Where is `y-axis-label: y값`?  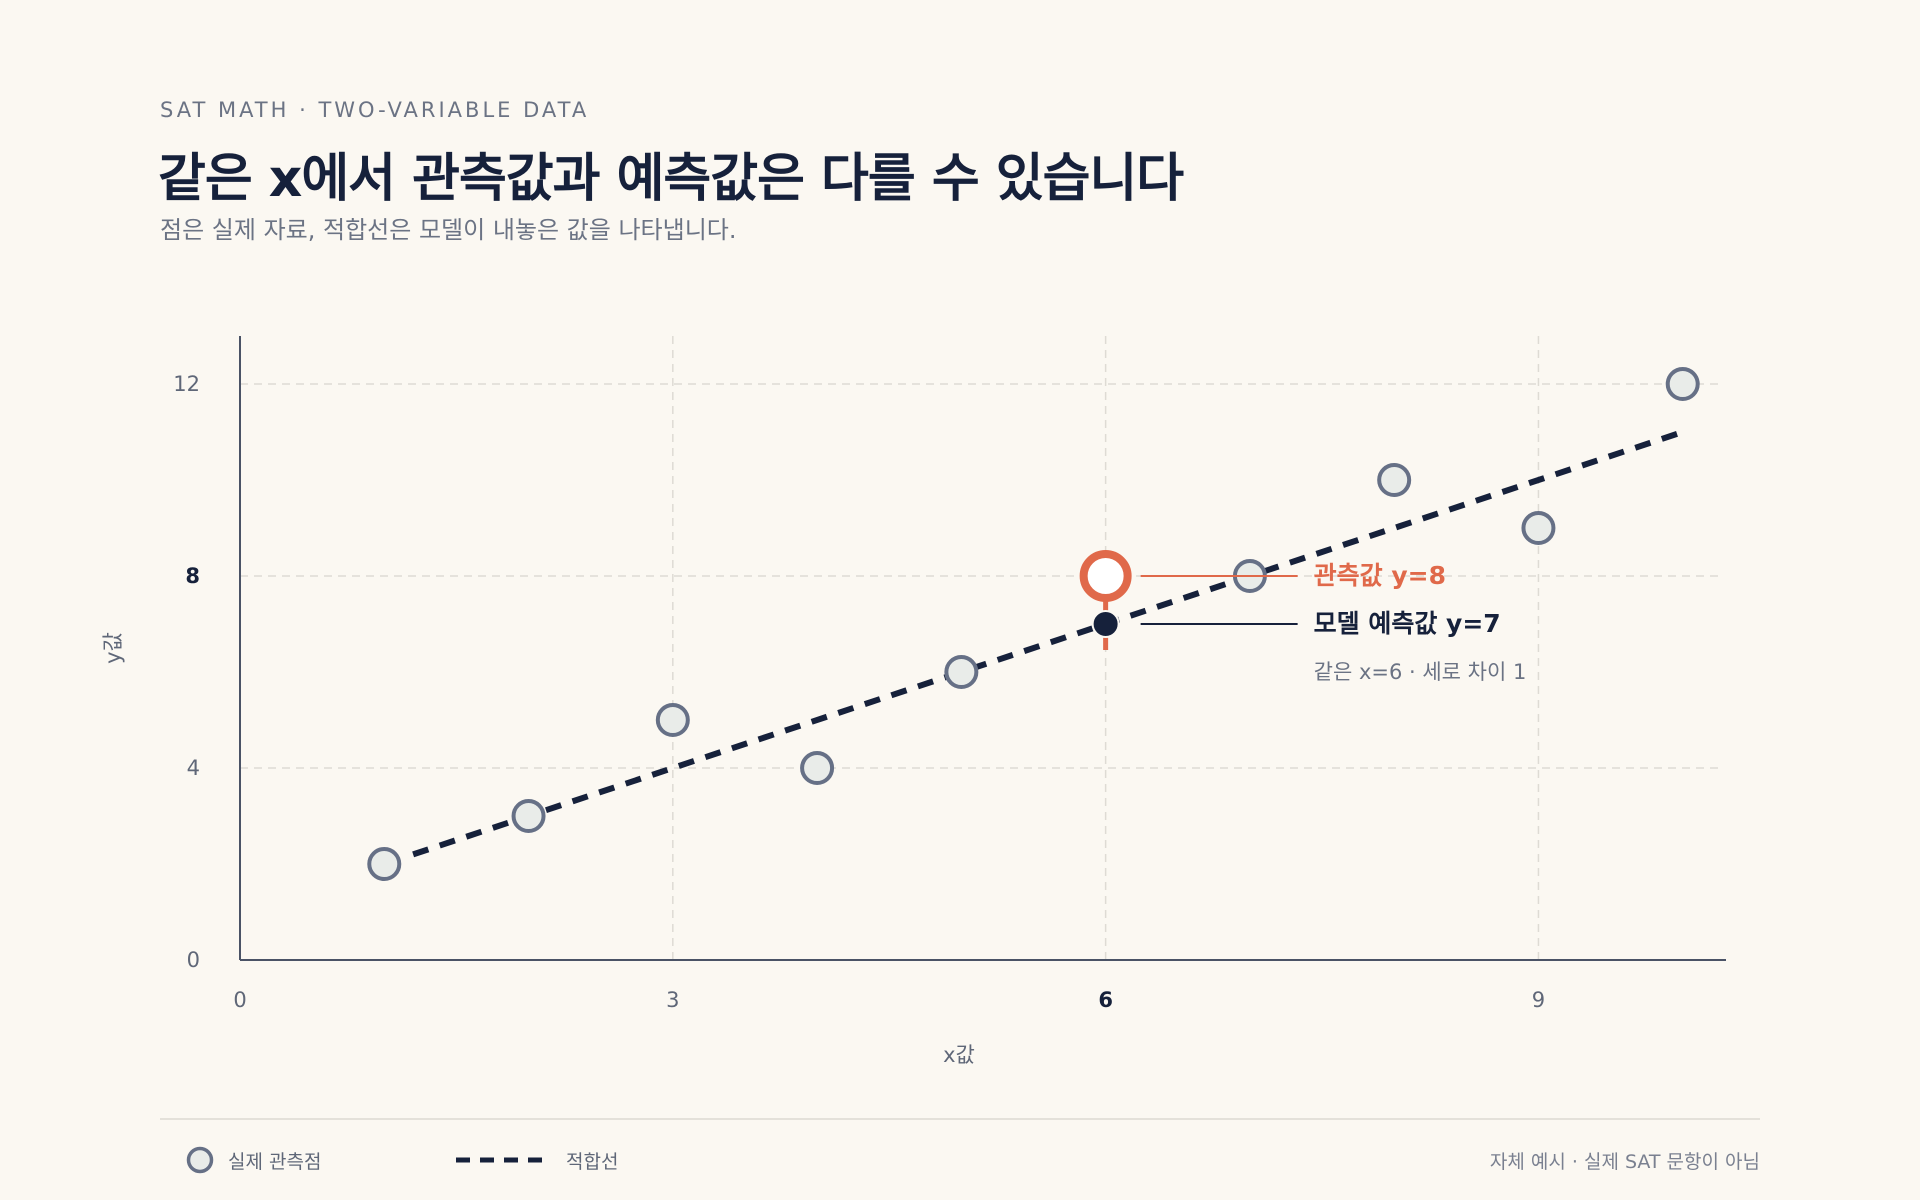
y-axis-label: y값 is located at coordinates (113, 648).